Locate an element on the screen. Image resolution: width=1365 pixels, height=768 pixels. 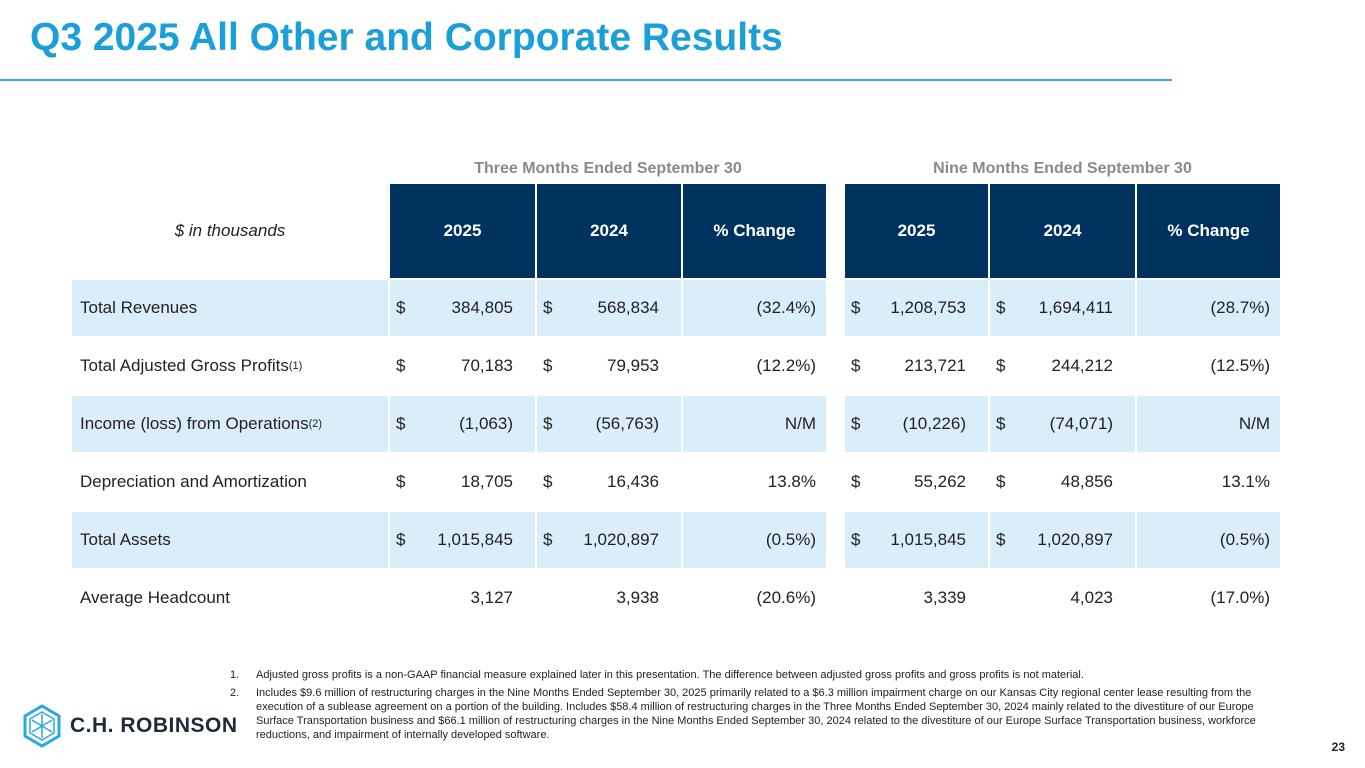
value-cell: $18,705 is located at coordinates (462, 482).